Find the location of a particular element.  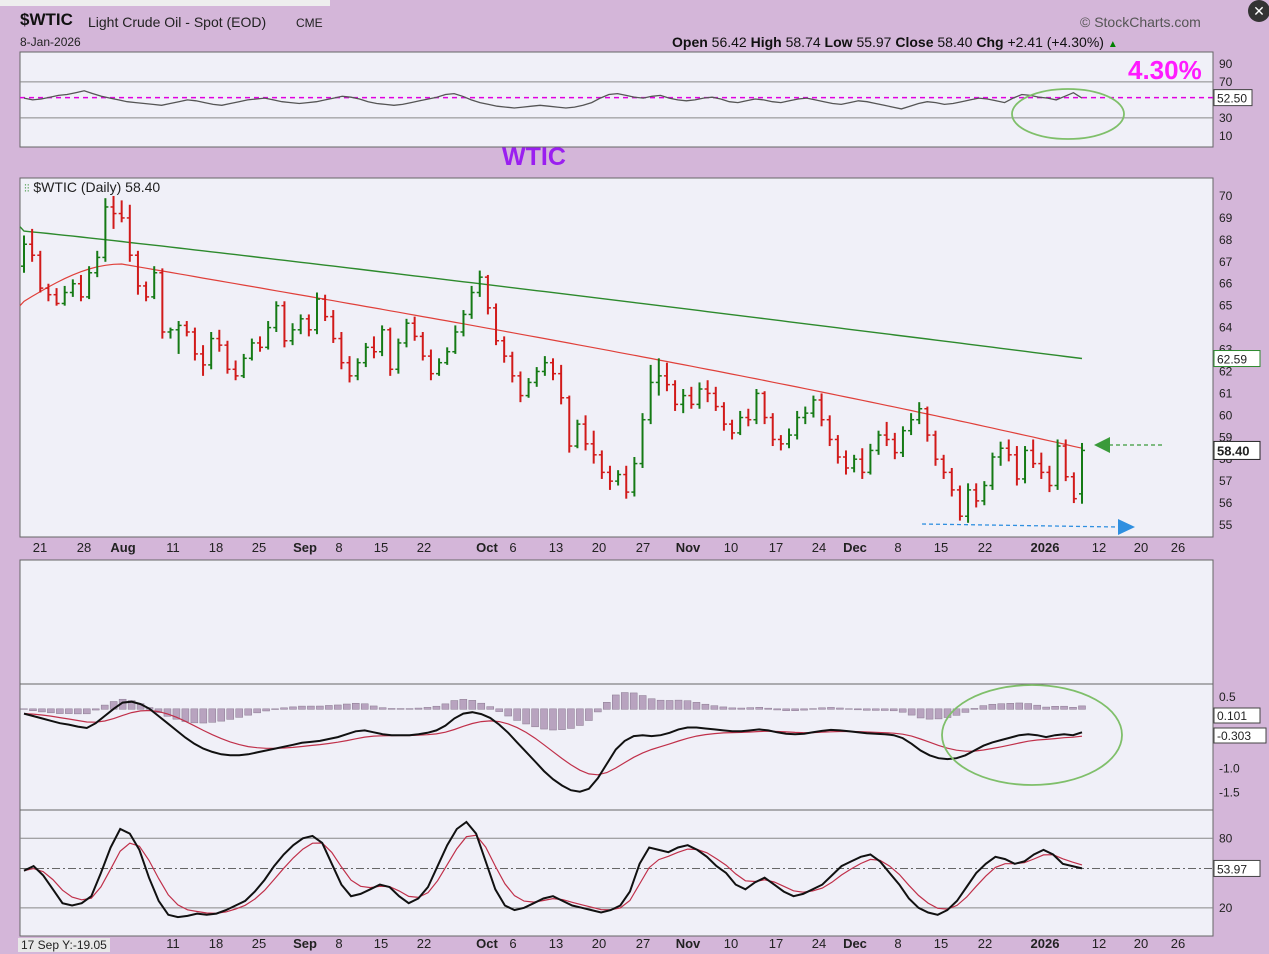

rsi-highlight-circle is located at coordinates (1068, 114).